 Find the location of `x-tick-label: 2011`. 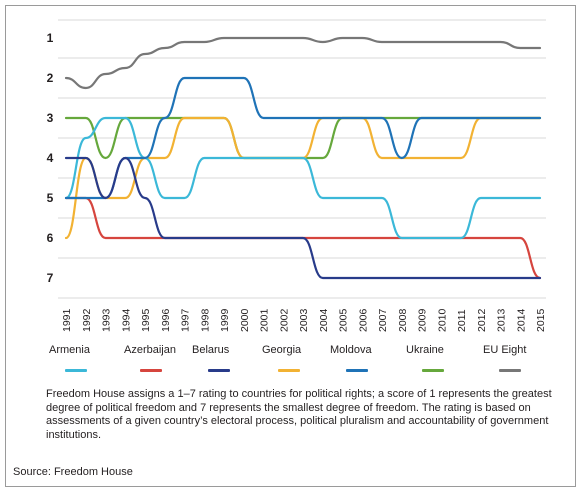

x-tick-label: 2011 is located at coordinates (462, 320).